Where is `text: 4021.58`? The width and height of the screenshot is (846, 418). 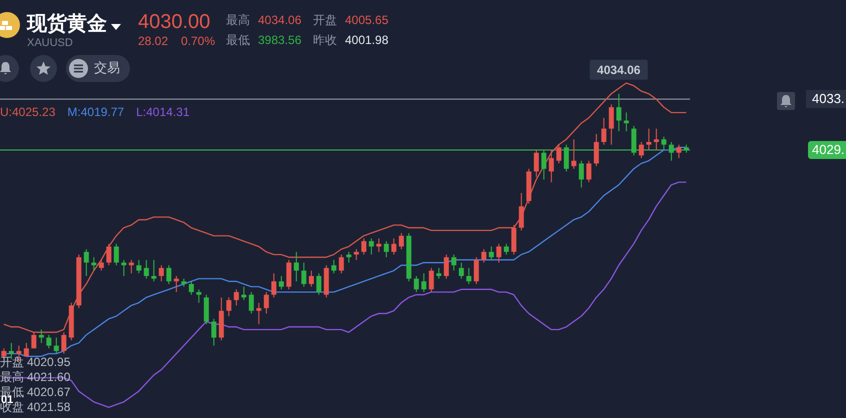
text: 4021.58 is located at coordinates (48, 407).